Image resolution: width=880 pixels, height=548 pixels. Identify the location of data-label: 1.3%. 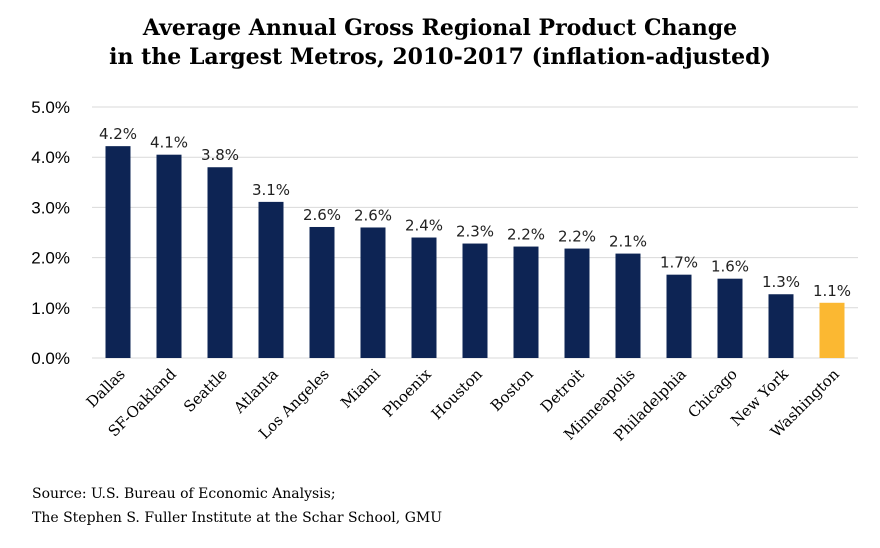
(781, 282).